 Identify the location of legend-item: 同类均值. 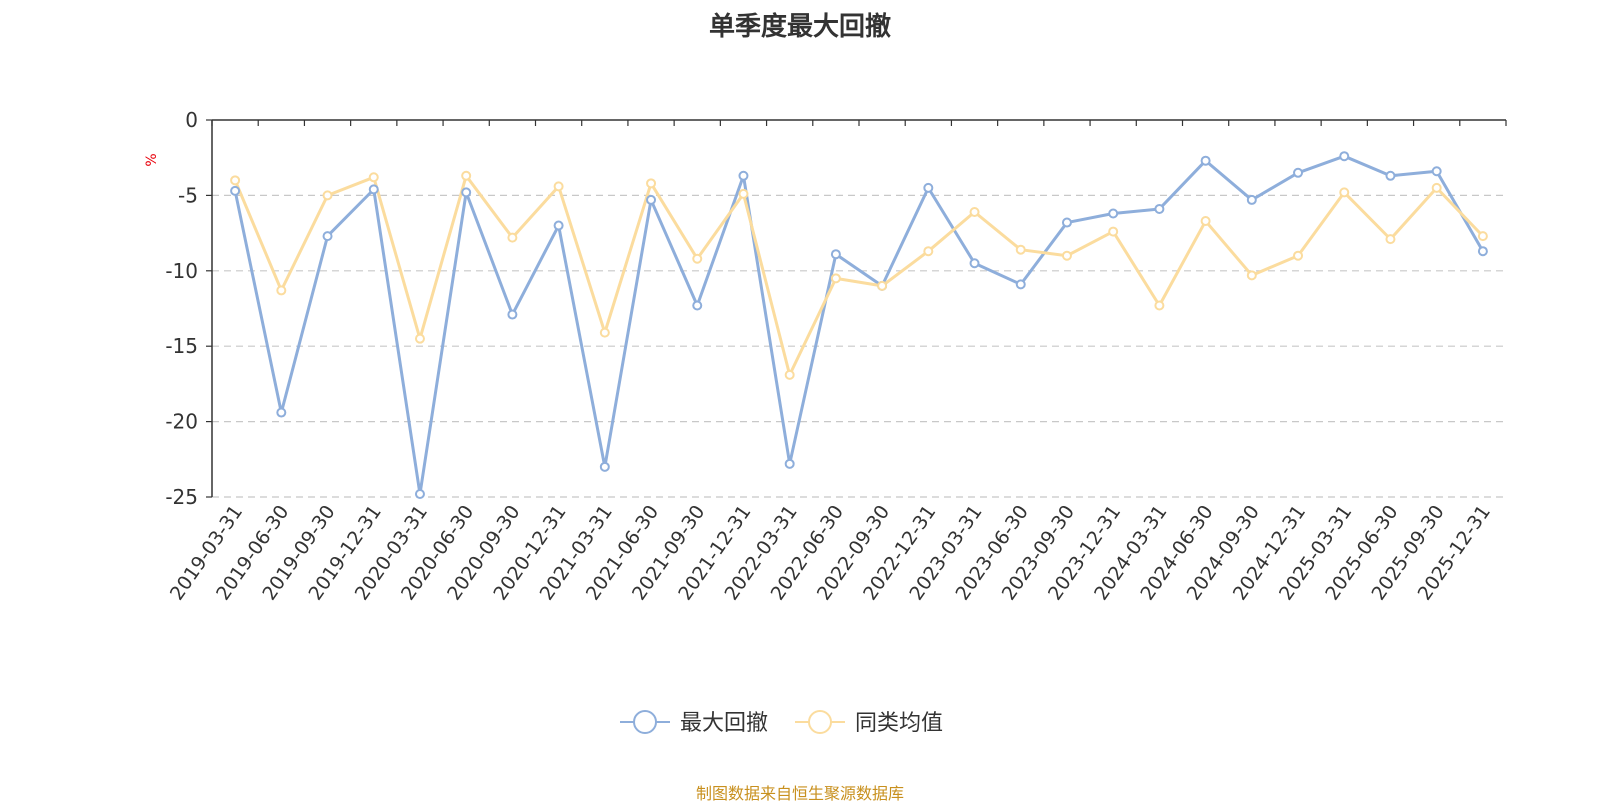
(869, 723).